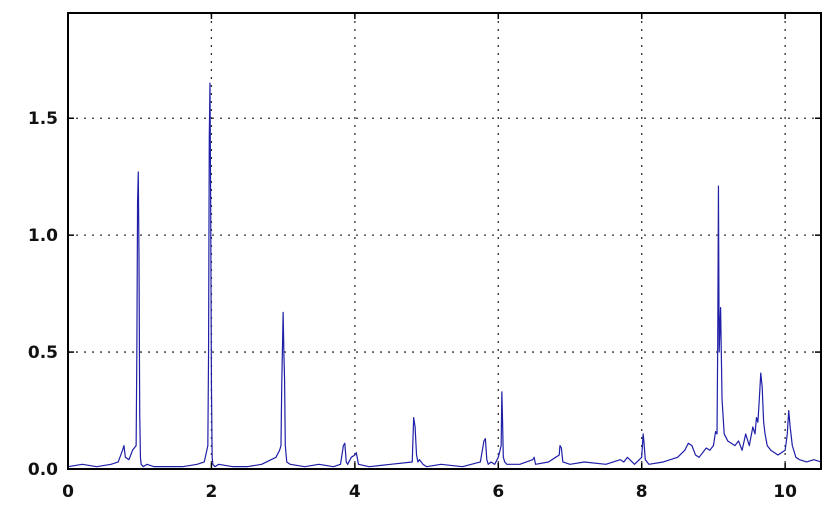  What do you see at coordinates (429, 492) in the screenshot?
I see `x-tick-labels: 0 2 4 6 8 10` at bounding box center [429, 492].